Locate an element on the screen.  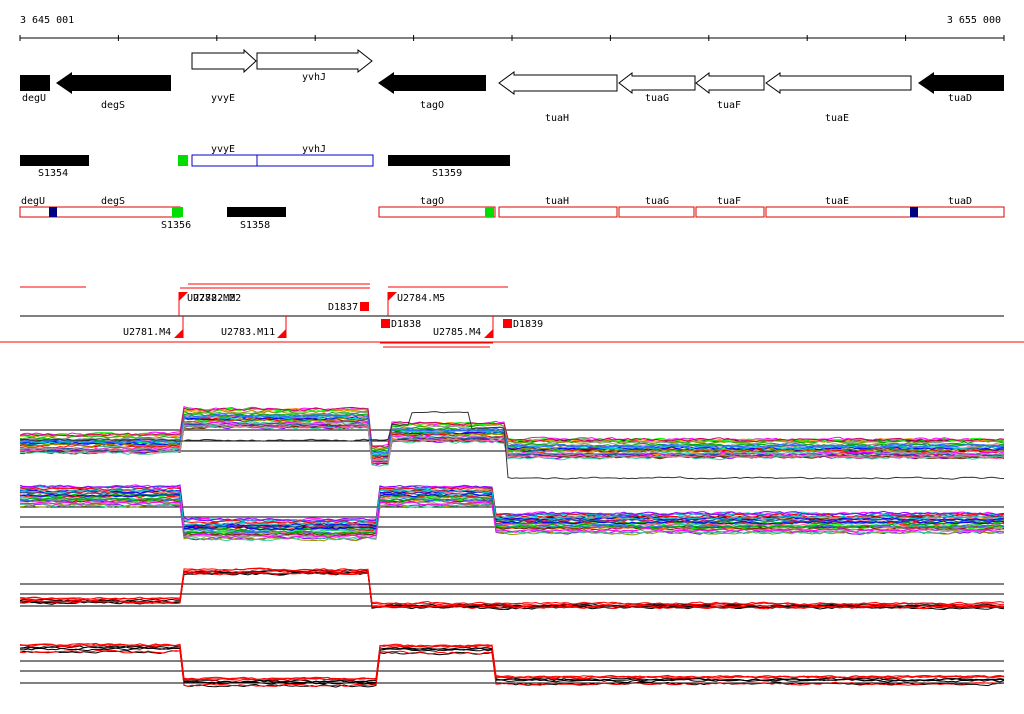
gene-tuaG-label: tuaG is located at coordinates (657, 98).